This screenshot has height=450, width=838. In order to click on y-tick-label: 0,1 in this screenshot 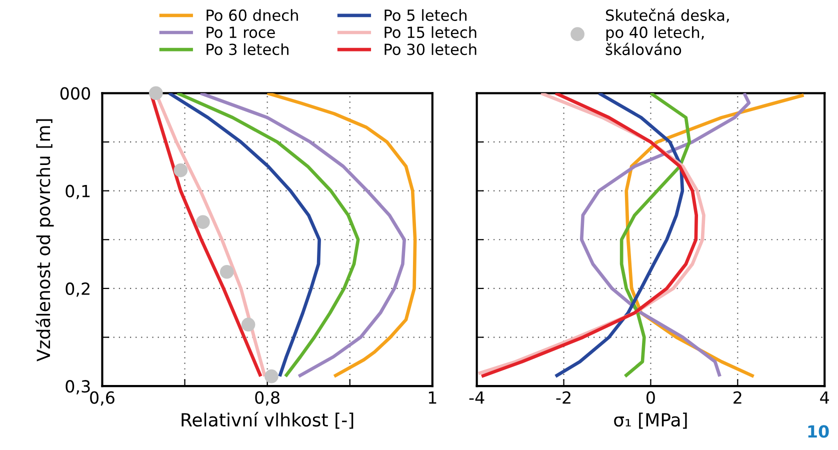, I will do `click(78, 192)`.